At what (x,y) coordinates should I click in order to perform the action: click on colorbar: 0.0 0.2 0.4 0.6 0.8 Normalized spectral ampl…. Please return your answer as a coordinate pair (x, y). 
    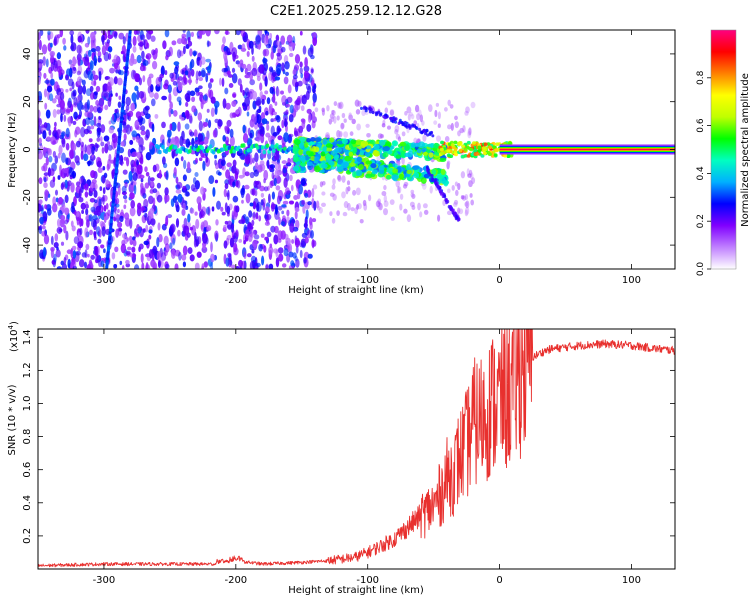
    Looking at the image, I should click on (723, 152).